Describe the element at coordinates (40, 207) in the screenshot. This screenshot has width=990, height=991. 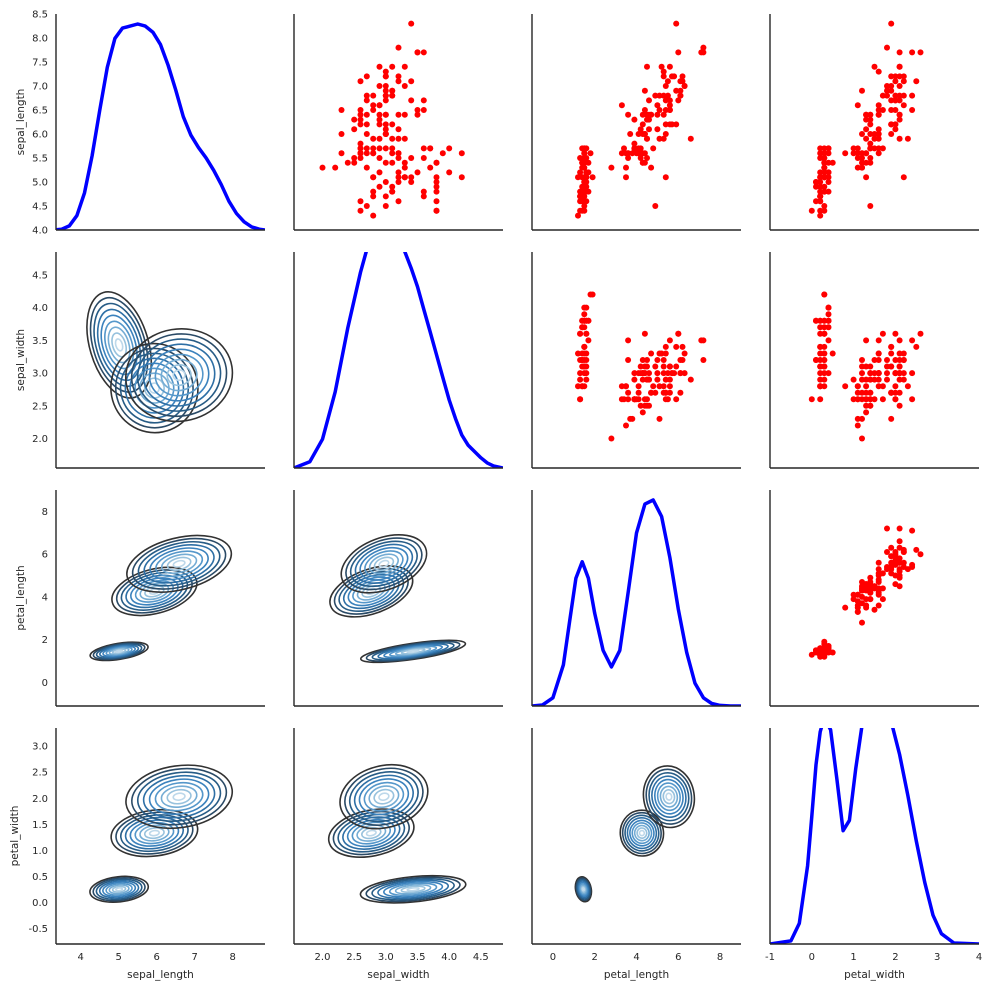
I see `y-tick-label: 4.5` at that location.